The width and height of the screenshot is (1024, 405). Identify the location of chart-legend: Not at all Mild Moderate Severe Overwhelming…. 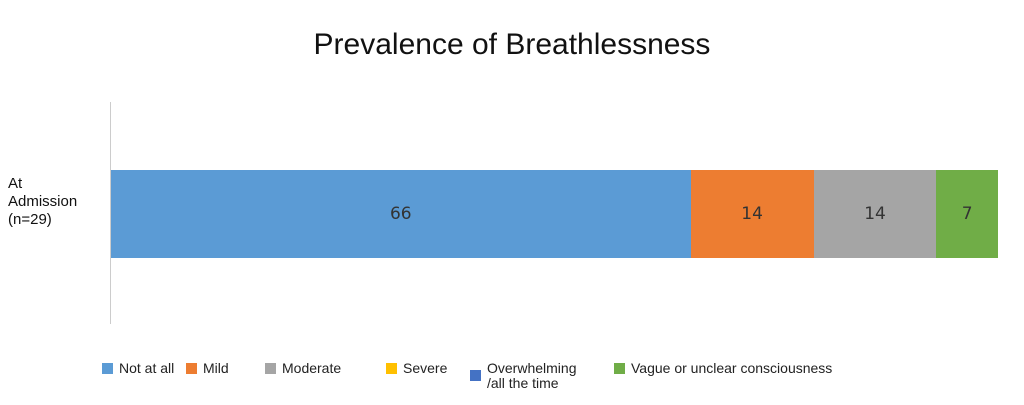
(512, 378).